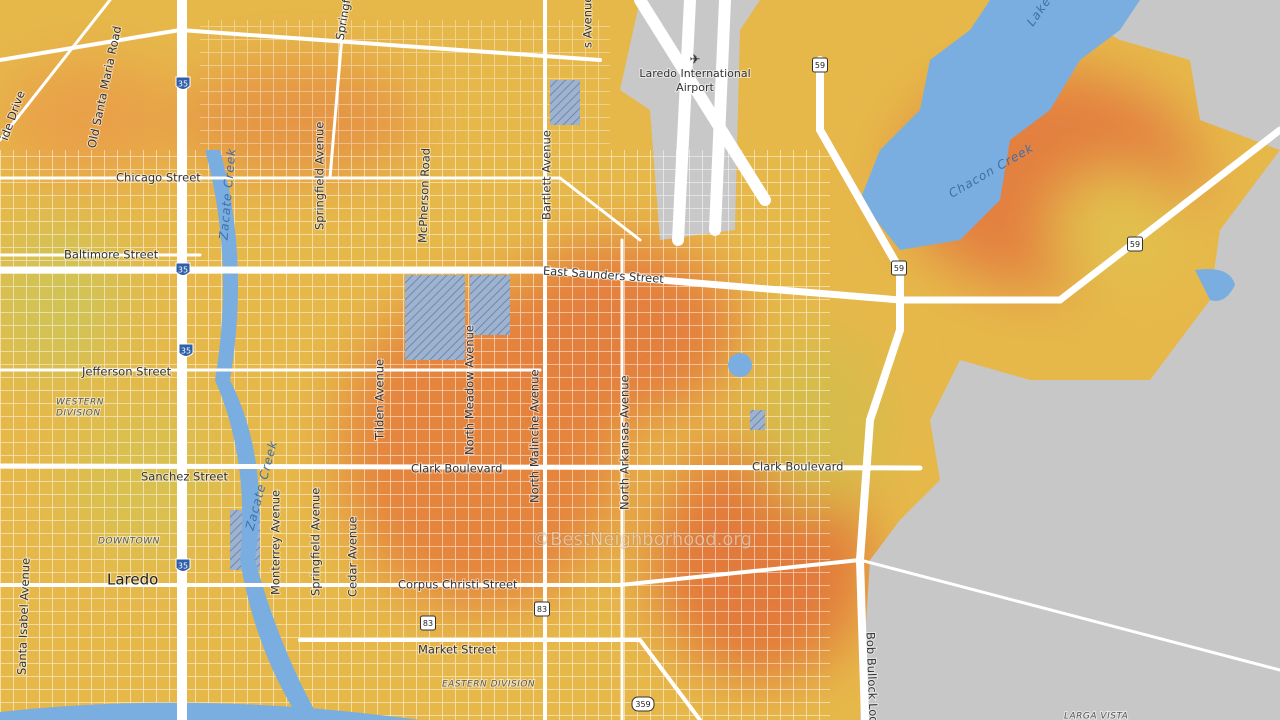 The height and width of the screenshot is (720, 1280). Describe the element at coordinates (111, 255) in the screenshot. I see `street-label: Baltimore Street` at that location.